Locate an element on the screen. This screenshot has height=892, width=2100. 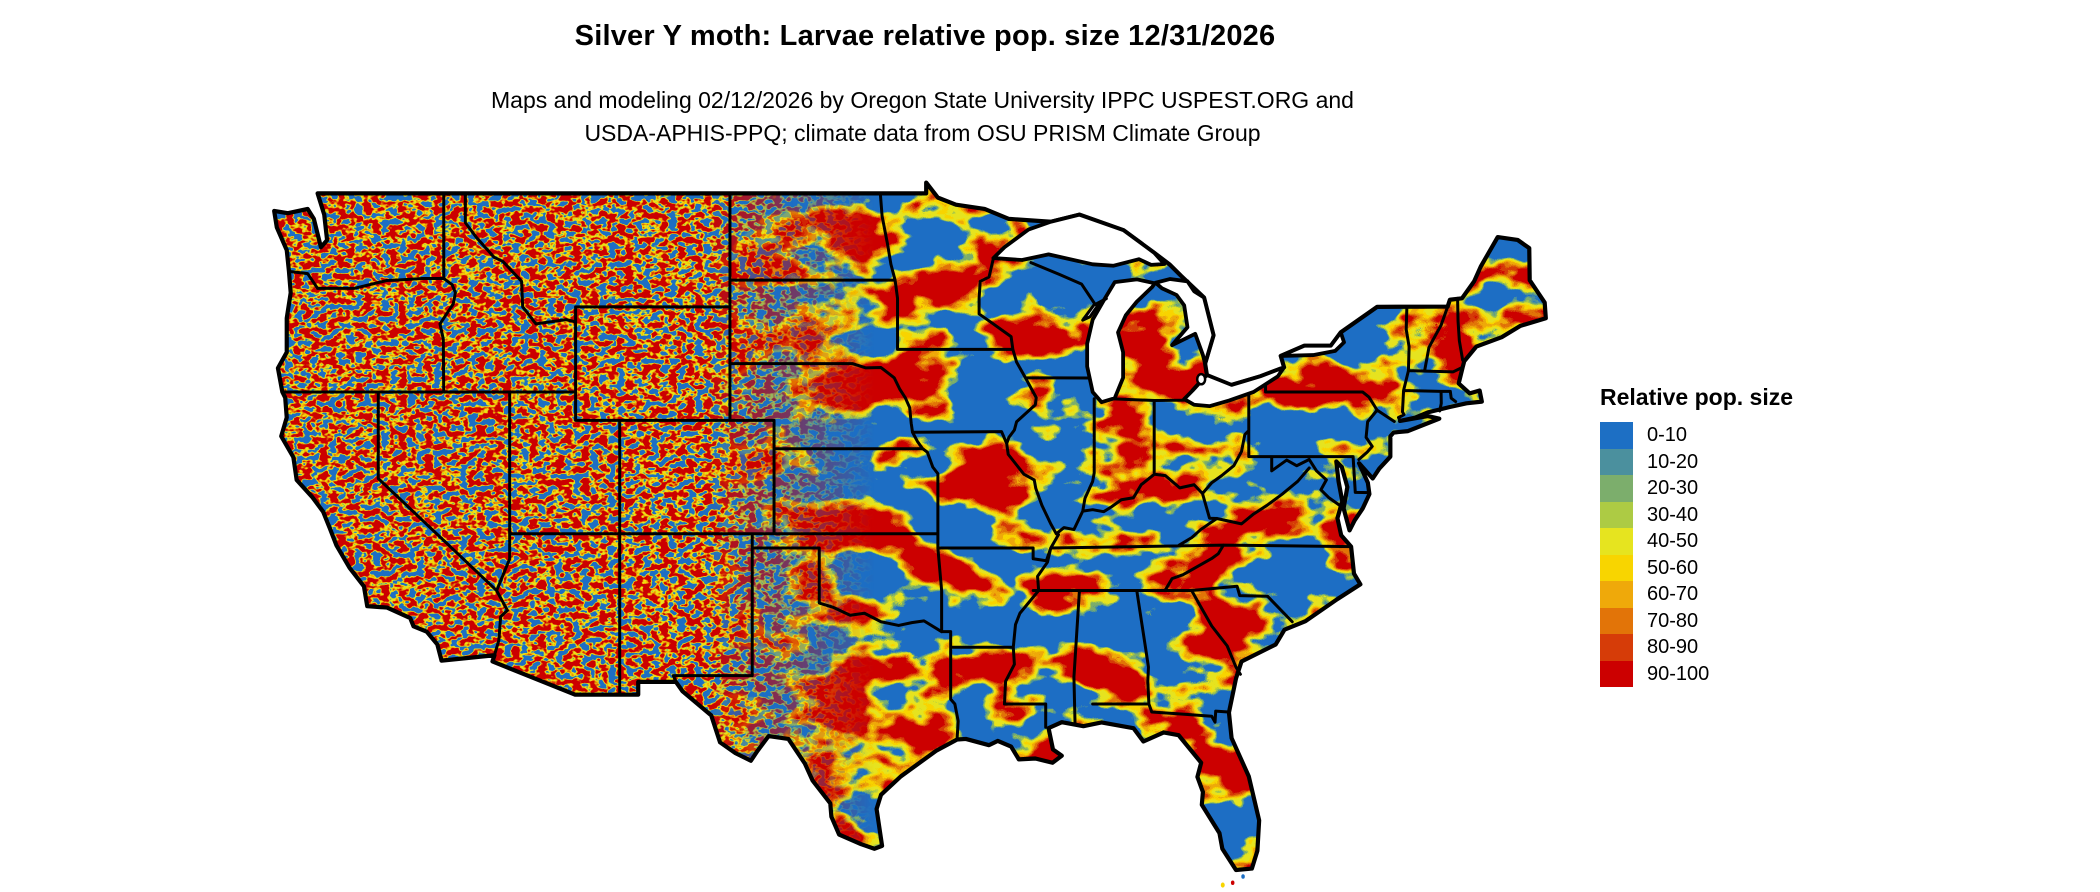
legend-label: 50-60 is located at coordinates (1673, 567).